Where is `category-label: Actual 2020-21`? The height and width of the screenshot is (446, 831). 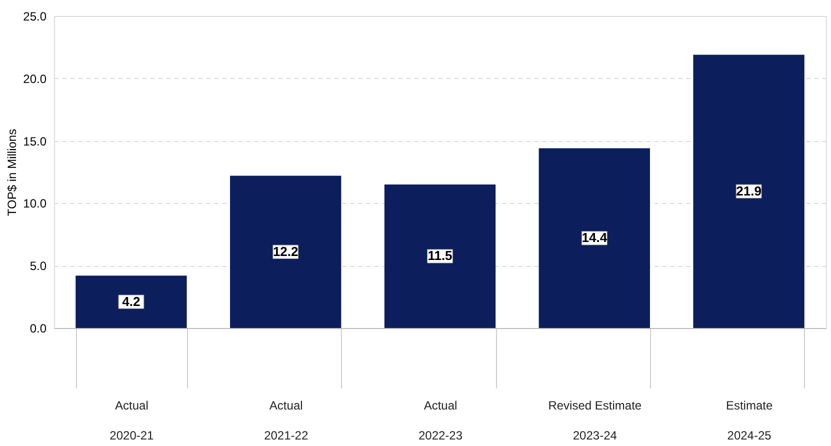 category-label: Actual 2020-21 is located at coordinates (132, 420).